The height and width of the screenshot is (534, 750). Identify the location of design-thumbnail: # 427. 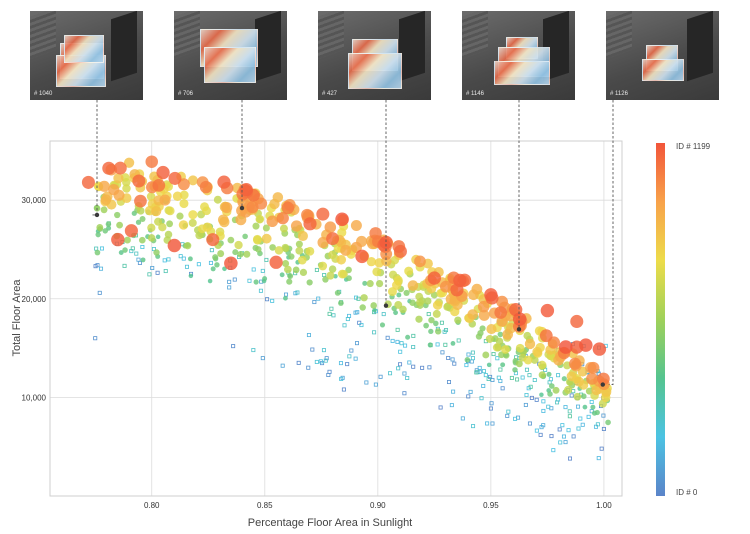
(374, 55).